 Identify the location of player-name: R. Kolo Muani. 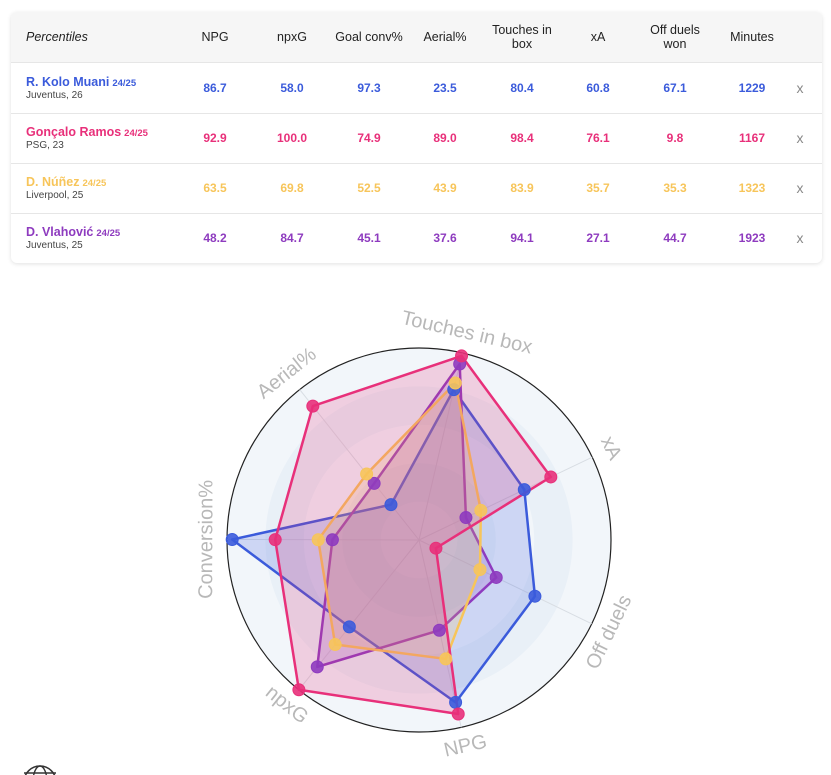
(68, 82).